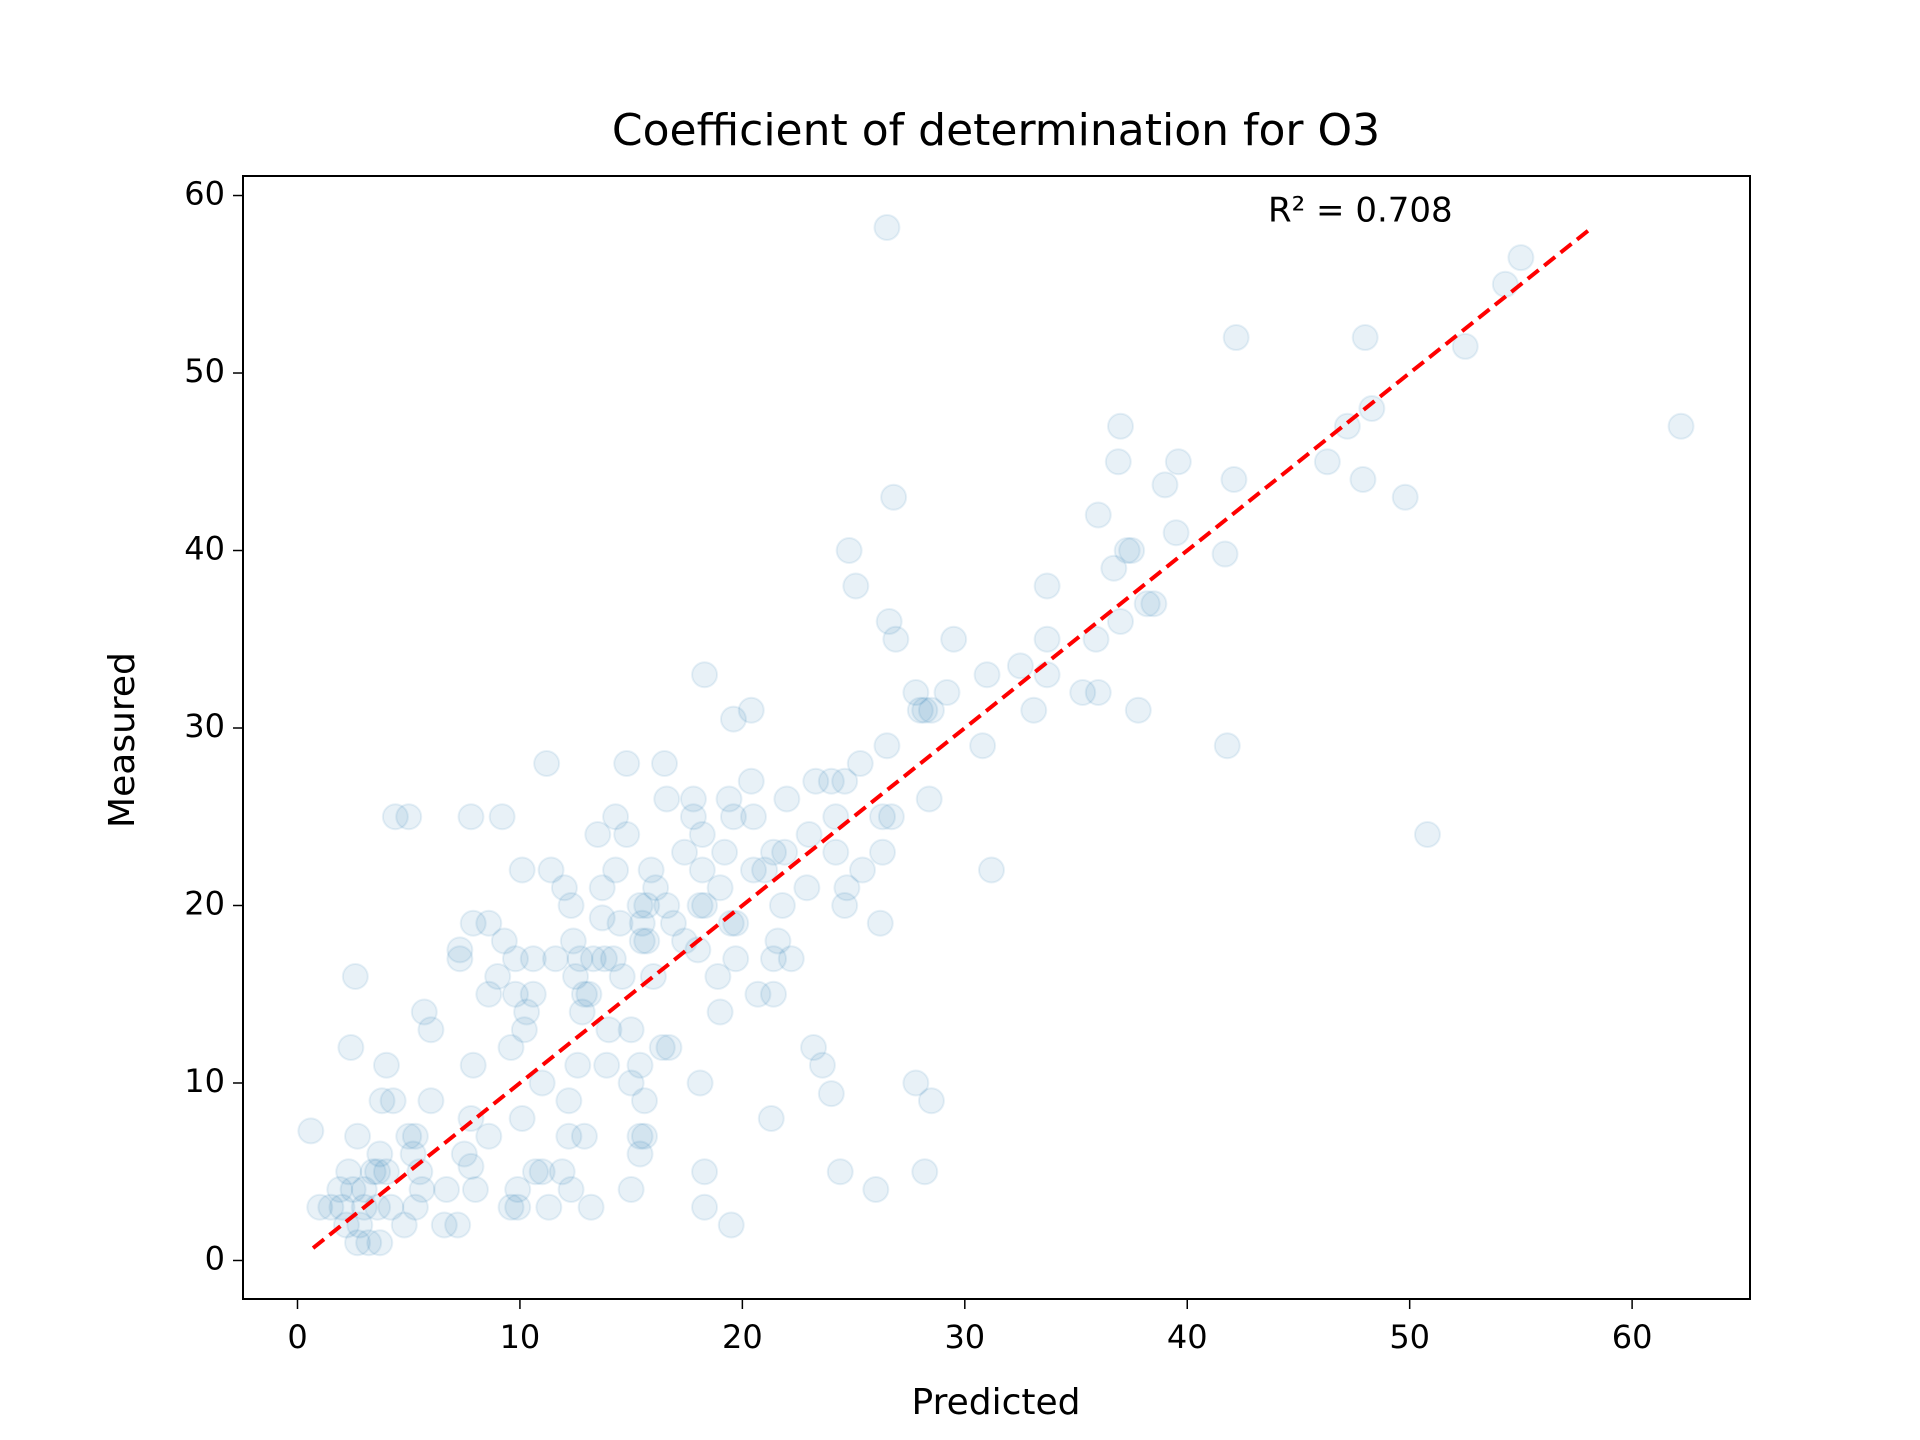 The height and width of the screenshot is (1440, 1920). I want to click on y-tick-label: 40, so click(204, 549).